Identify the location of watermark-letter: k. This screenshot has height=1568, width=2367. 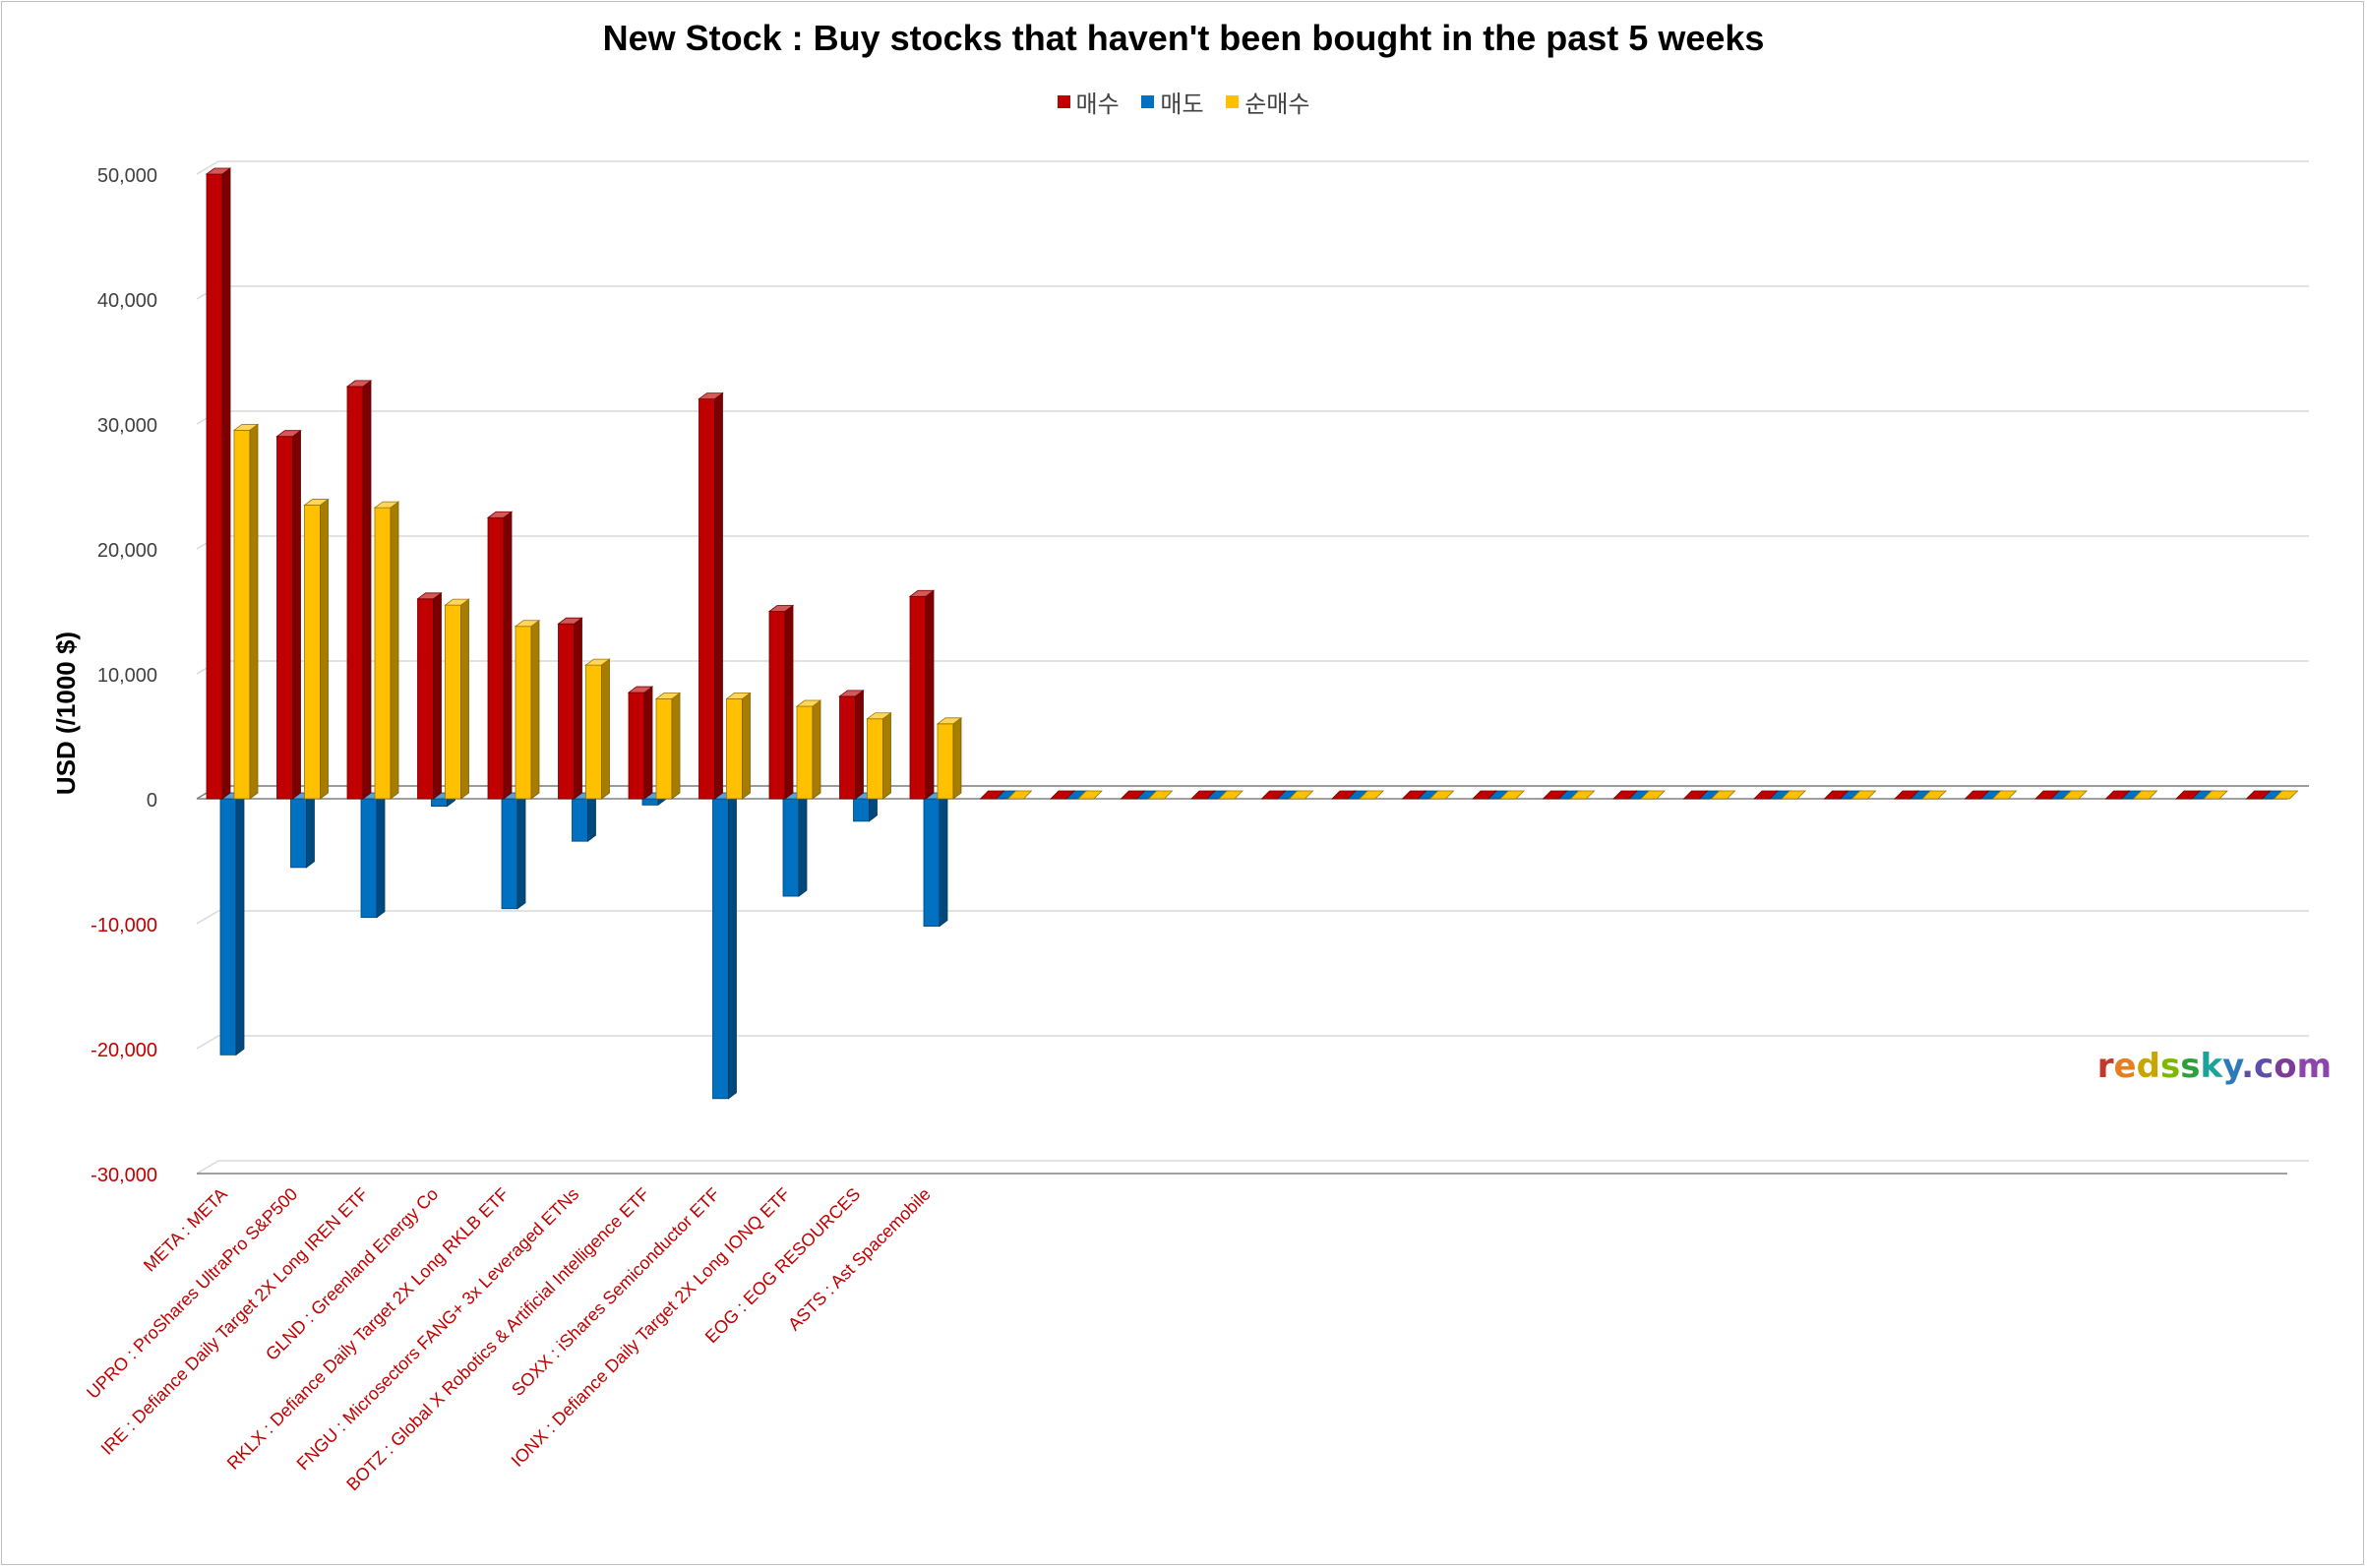
(2211, 1067).